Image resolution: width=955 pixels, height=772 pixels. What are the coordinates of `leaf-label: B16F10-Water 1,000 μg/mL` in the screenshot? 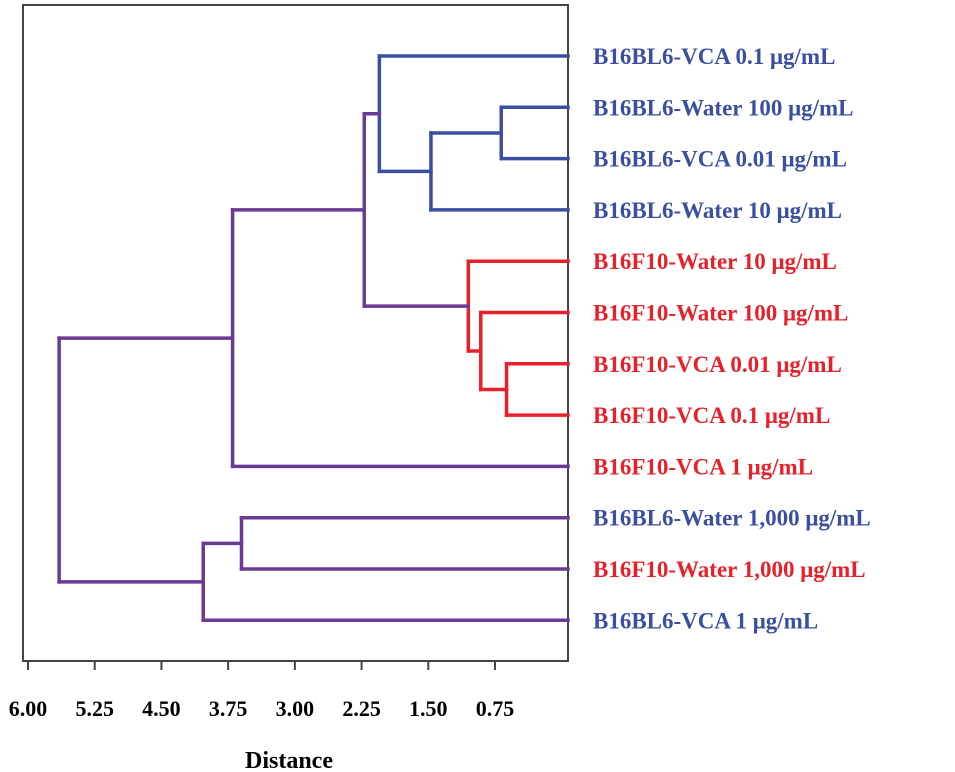 It's located at (729, 569).